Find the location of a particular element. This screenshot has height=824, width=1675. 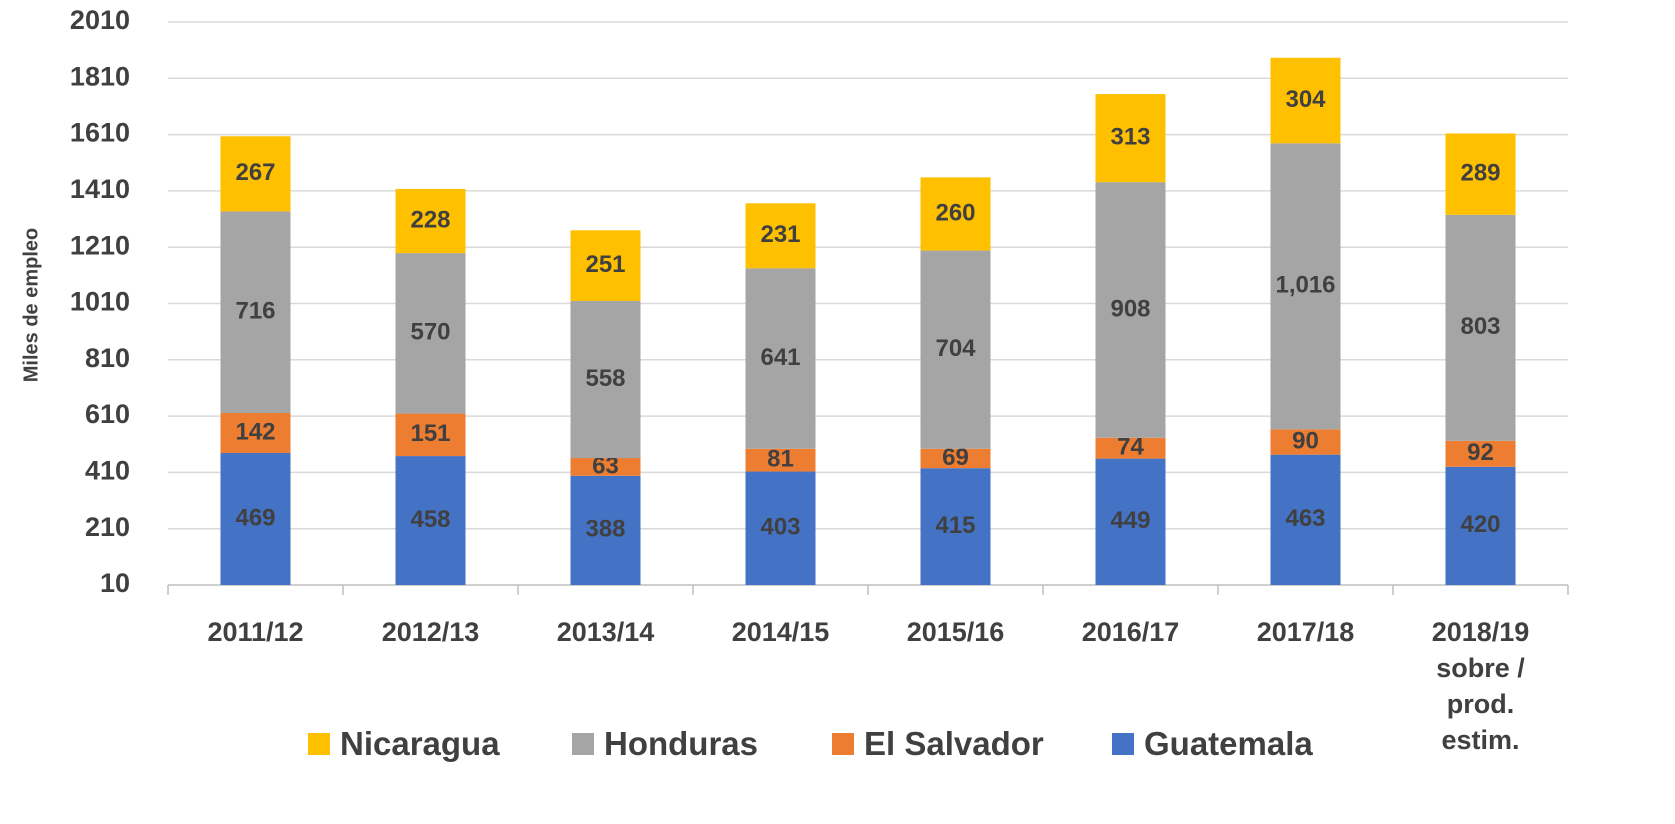

legend-item: Nicaragua is located at coordinates (404, 744).